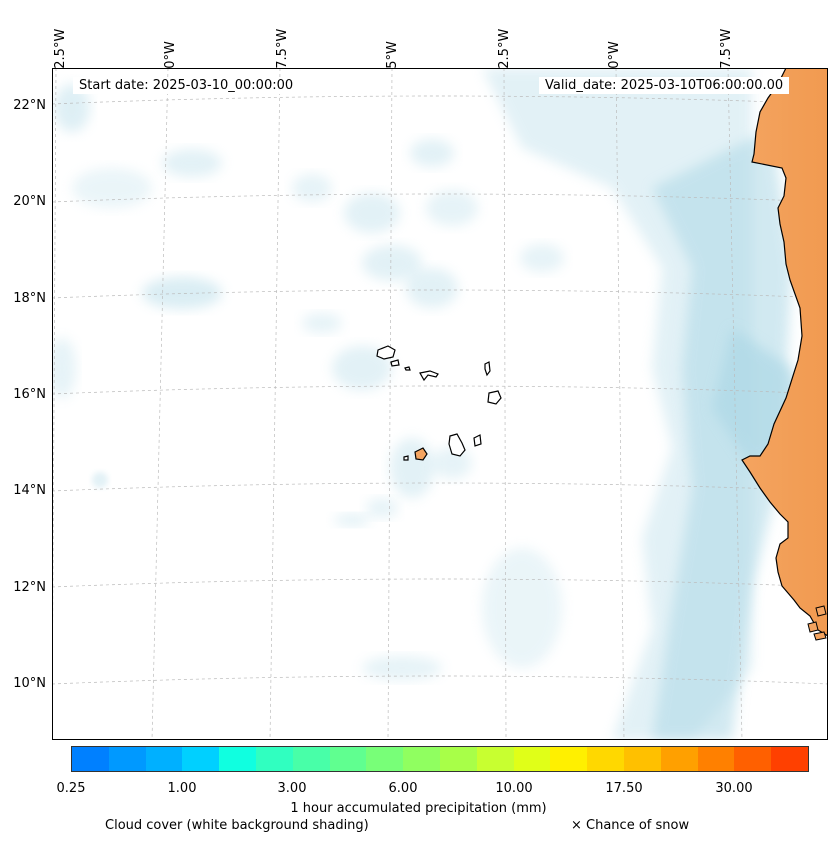 The width and height of the screenshot is (837, 844). Describe the element at coordinates (29, 105) in the screenshot. I see `lat-label-22n: 22°N` at that location.